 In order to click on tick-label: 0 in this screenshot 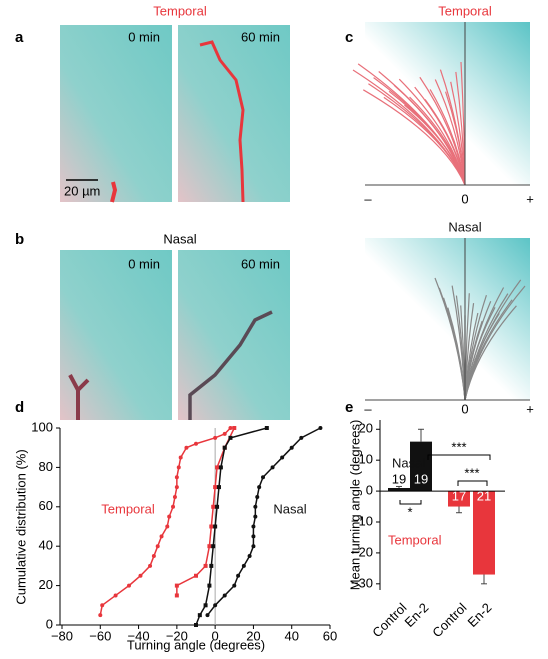, I will do `click(464, 408)`.